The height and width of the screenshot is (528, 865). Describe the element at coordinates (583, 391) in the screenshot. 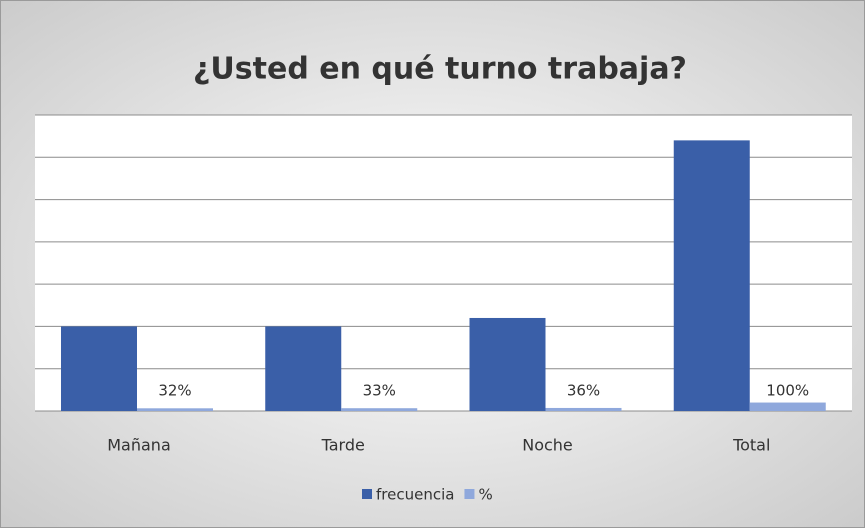

I see `data-label: 36%` at that location.